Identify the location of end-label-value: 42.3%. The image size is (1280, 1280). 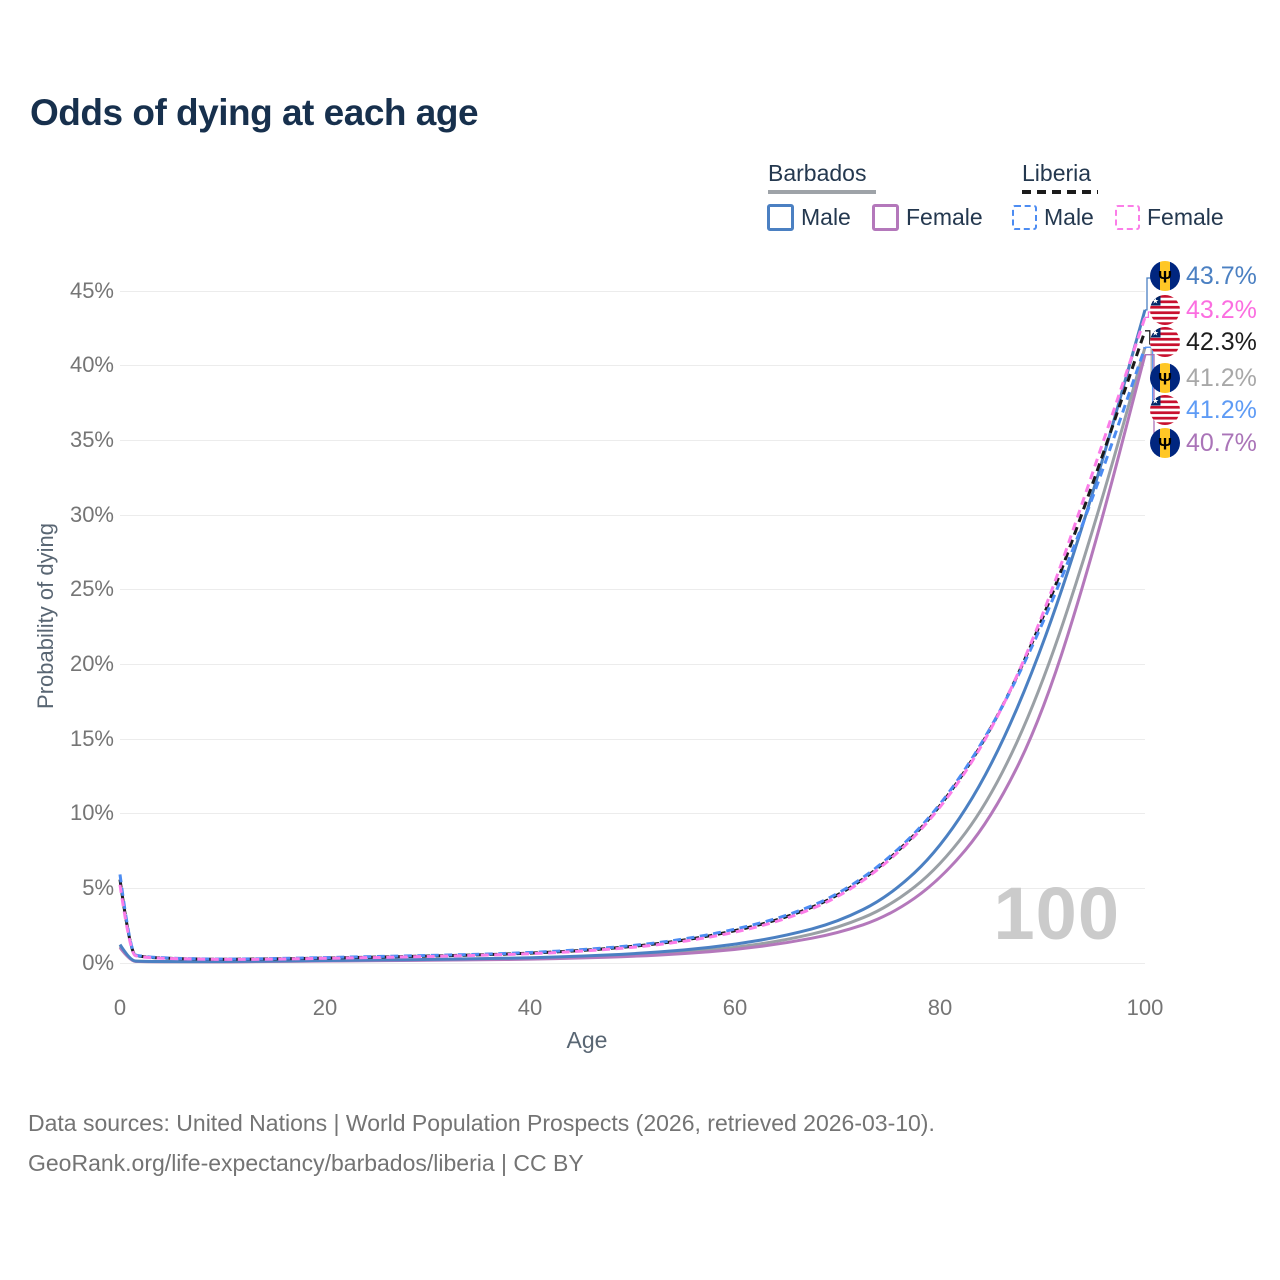
(1221, 341).